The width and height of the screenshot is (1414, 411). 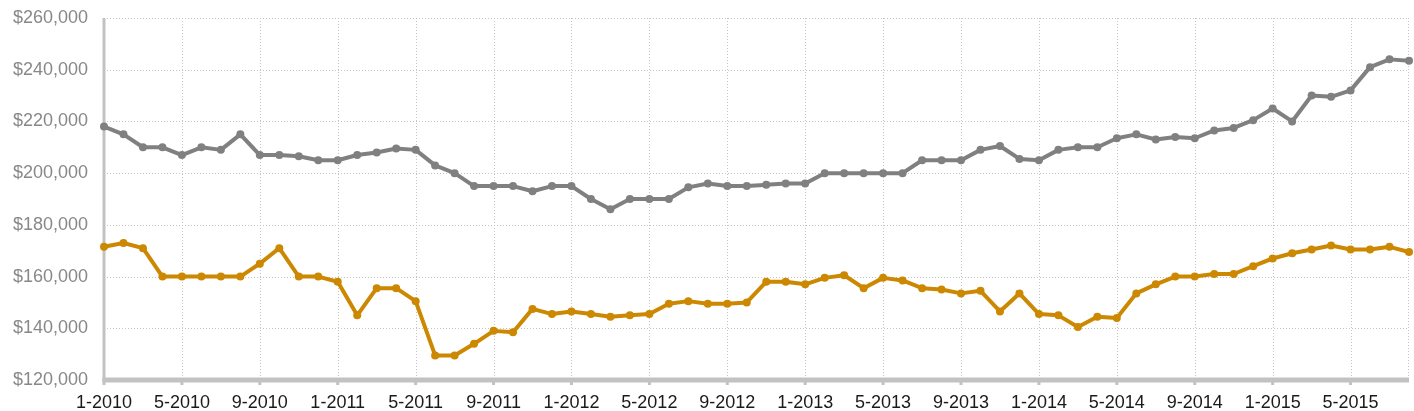 What do you see at coordinates (649, 401) in the screenshot?
I see `x-tick-label: 5-2012` at bounding box center [649, 401].